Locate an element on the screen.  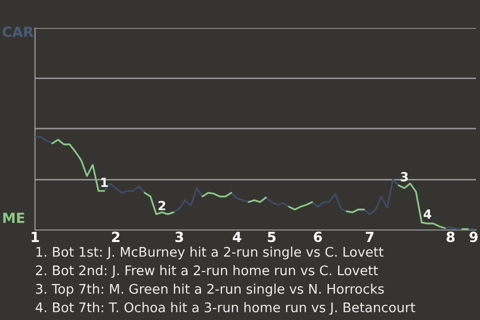
text: 1. Bot 1st: J. McBurney hit a 2-run single vs C. Lovett is located at coordinates (210, 253).